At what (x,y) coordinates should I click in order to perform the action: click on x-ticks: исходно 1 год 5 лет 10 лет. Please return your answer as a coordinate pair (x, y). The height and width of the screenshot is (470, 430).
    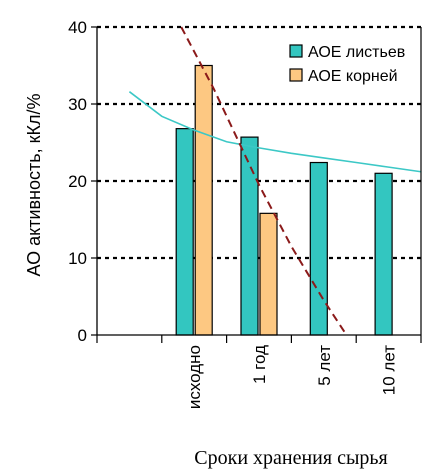
    Looking at the image, I should click on (259, 372).